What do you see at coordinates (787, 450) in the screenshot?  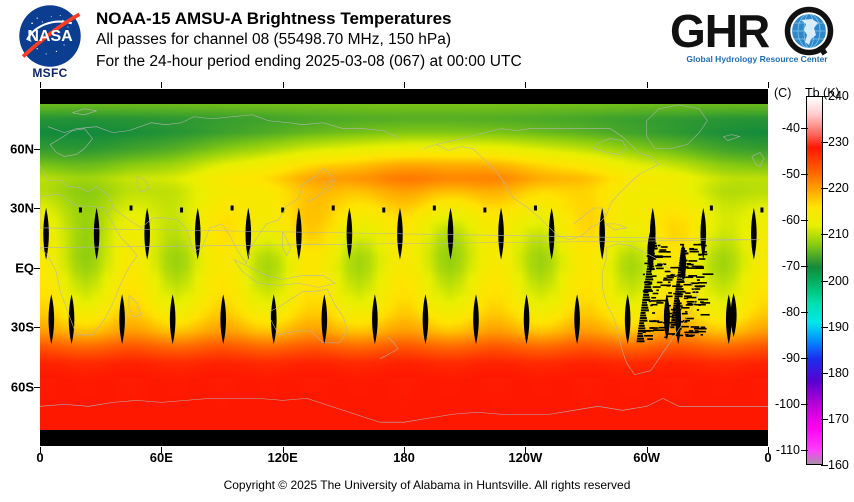 I see `colorbar-celsius-label: -110` at bounding box center [787, 450].